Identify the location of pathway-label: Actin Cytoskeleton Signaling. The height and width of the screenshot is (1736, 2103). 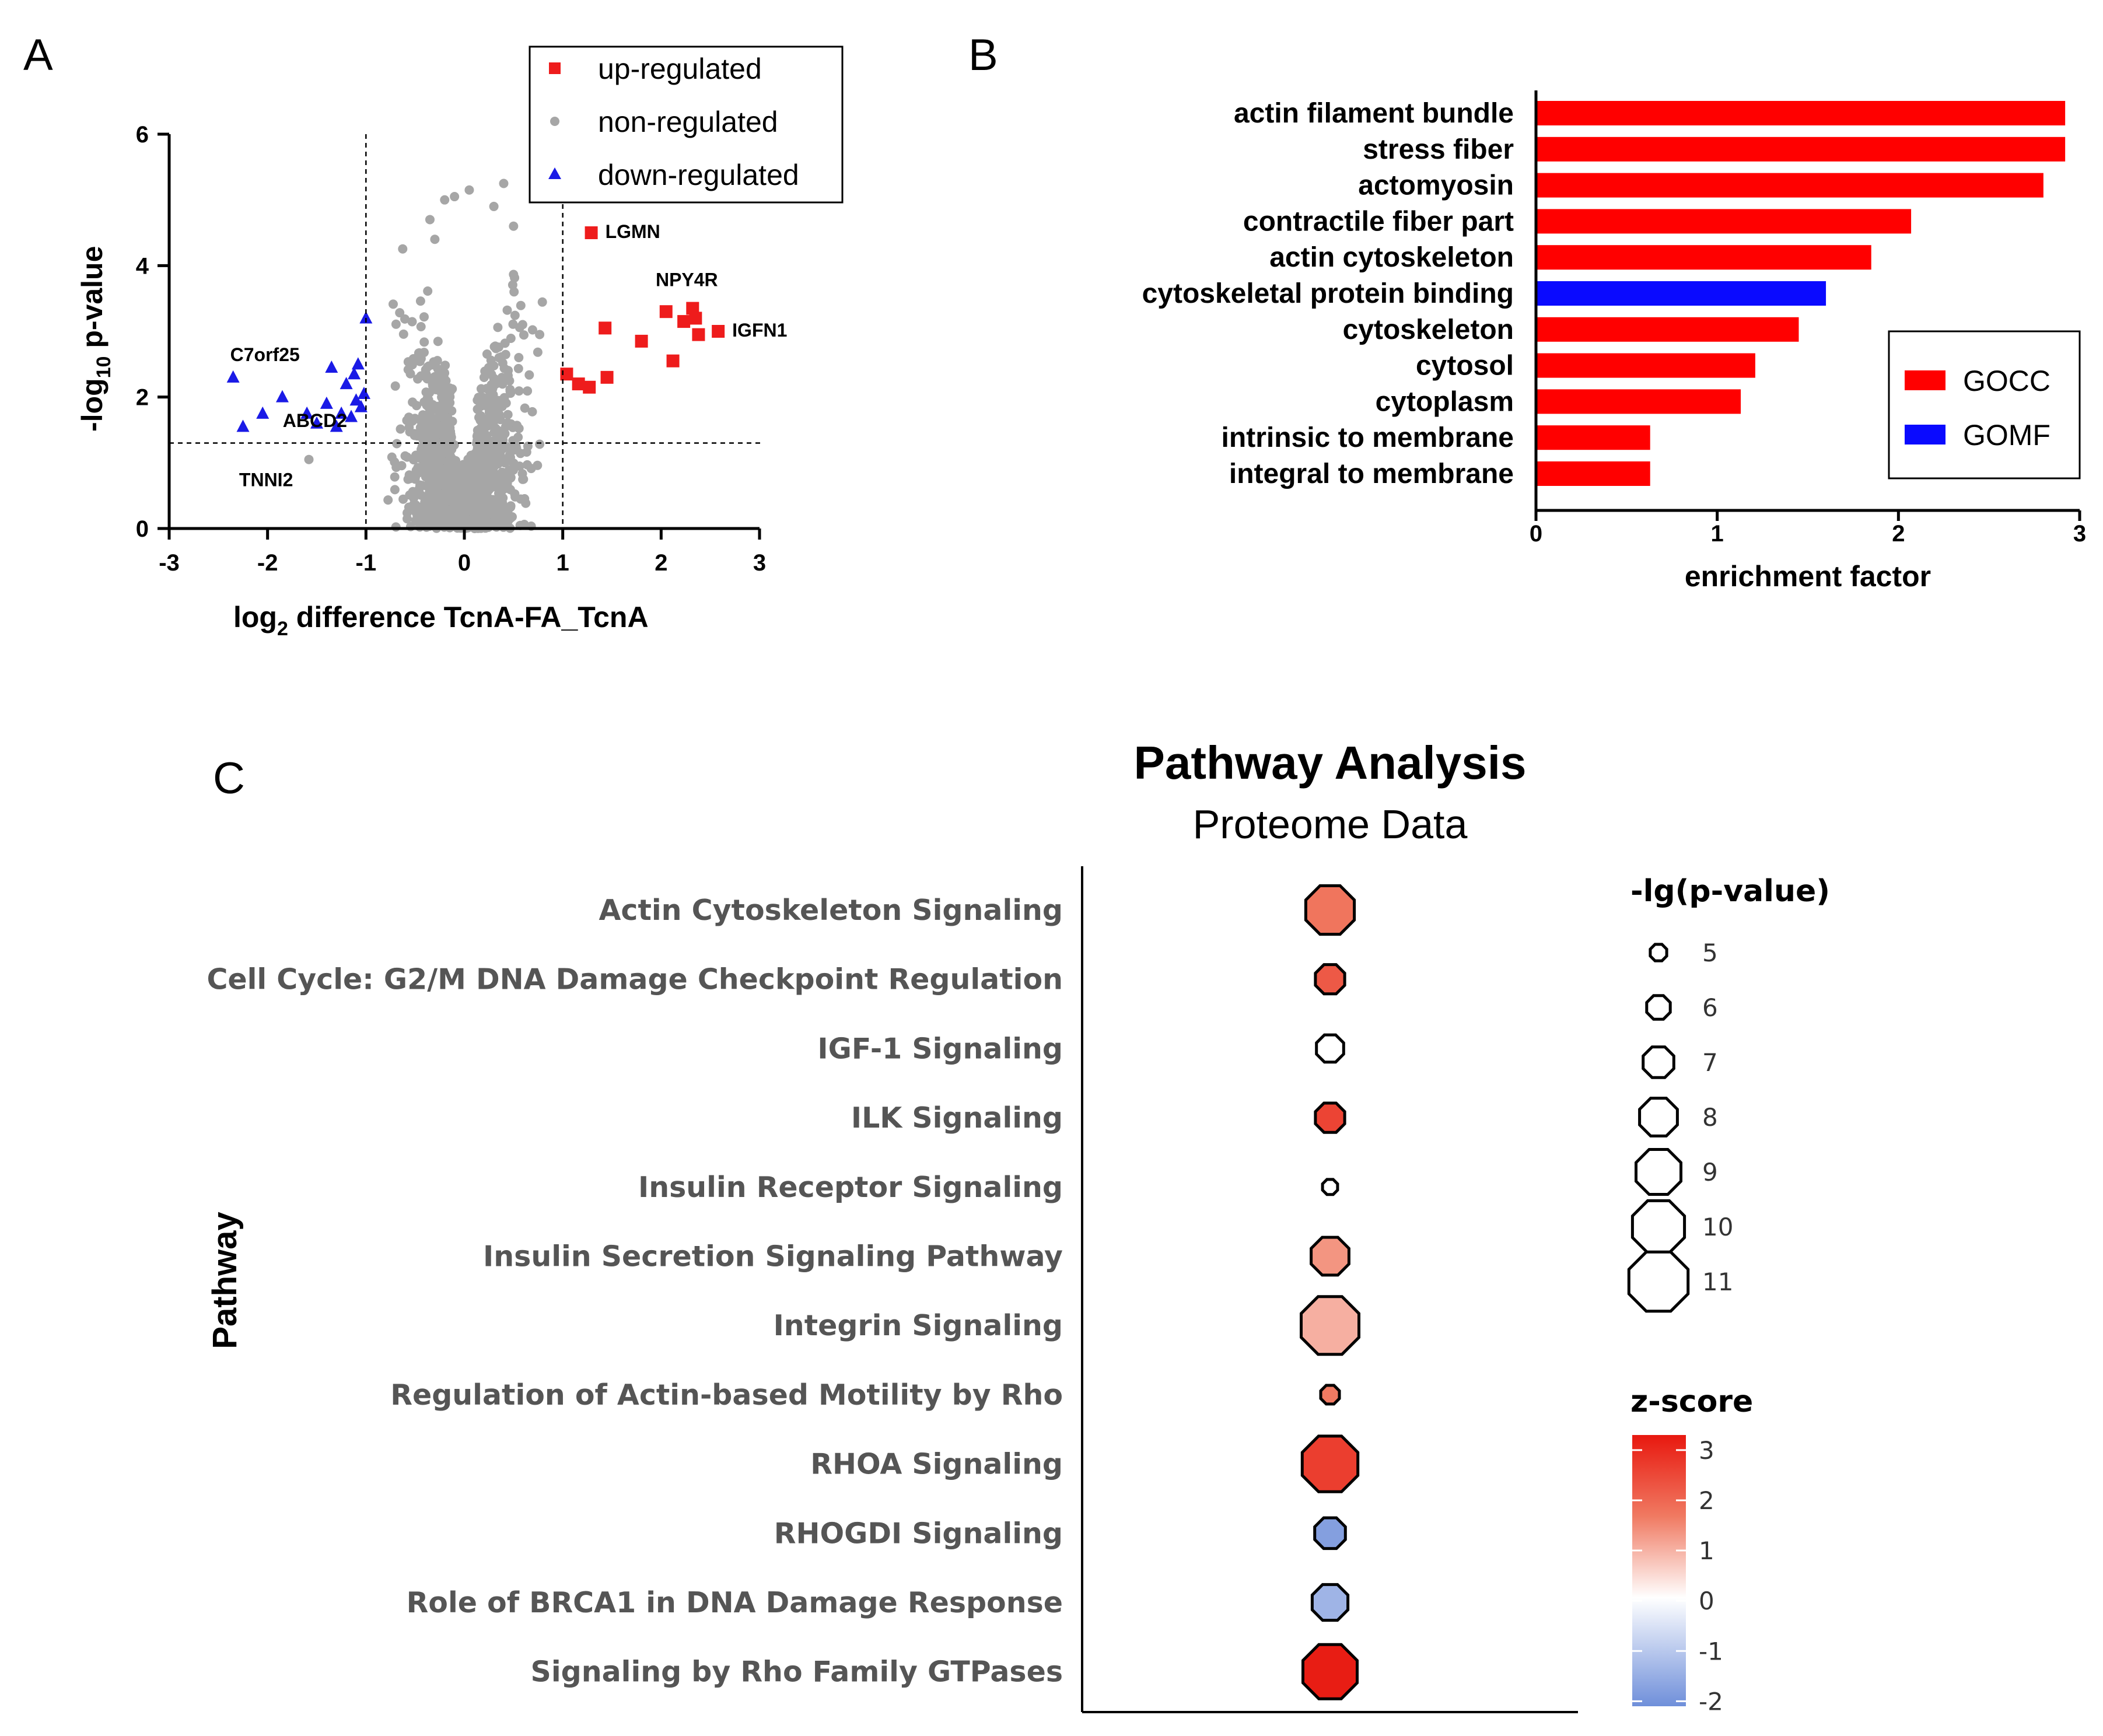
(831, 910).